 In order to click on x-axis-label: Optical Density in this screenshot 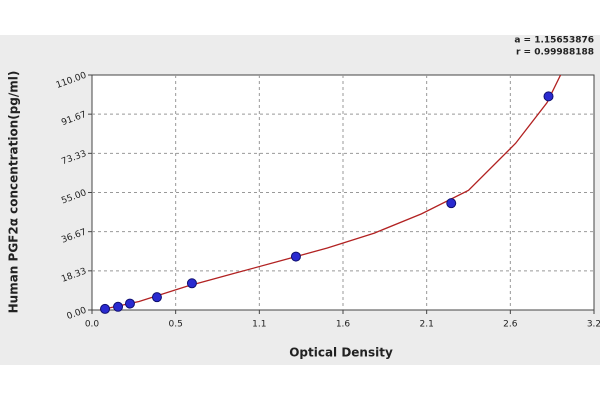, I will do `click(341, 353)`.